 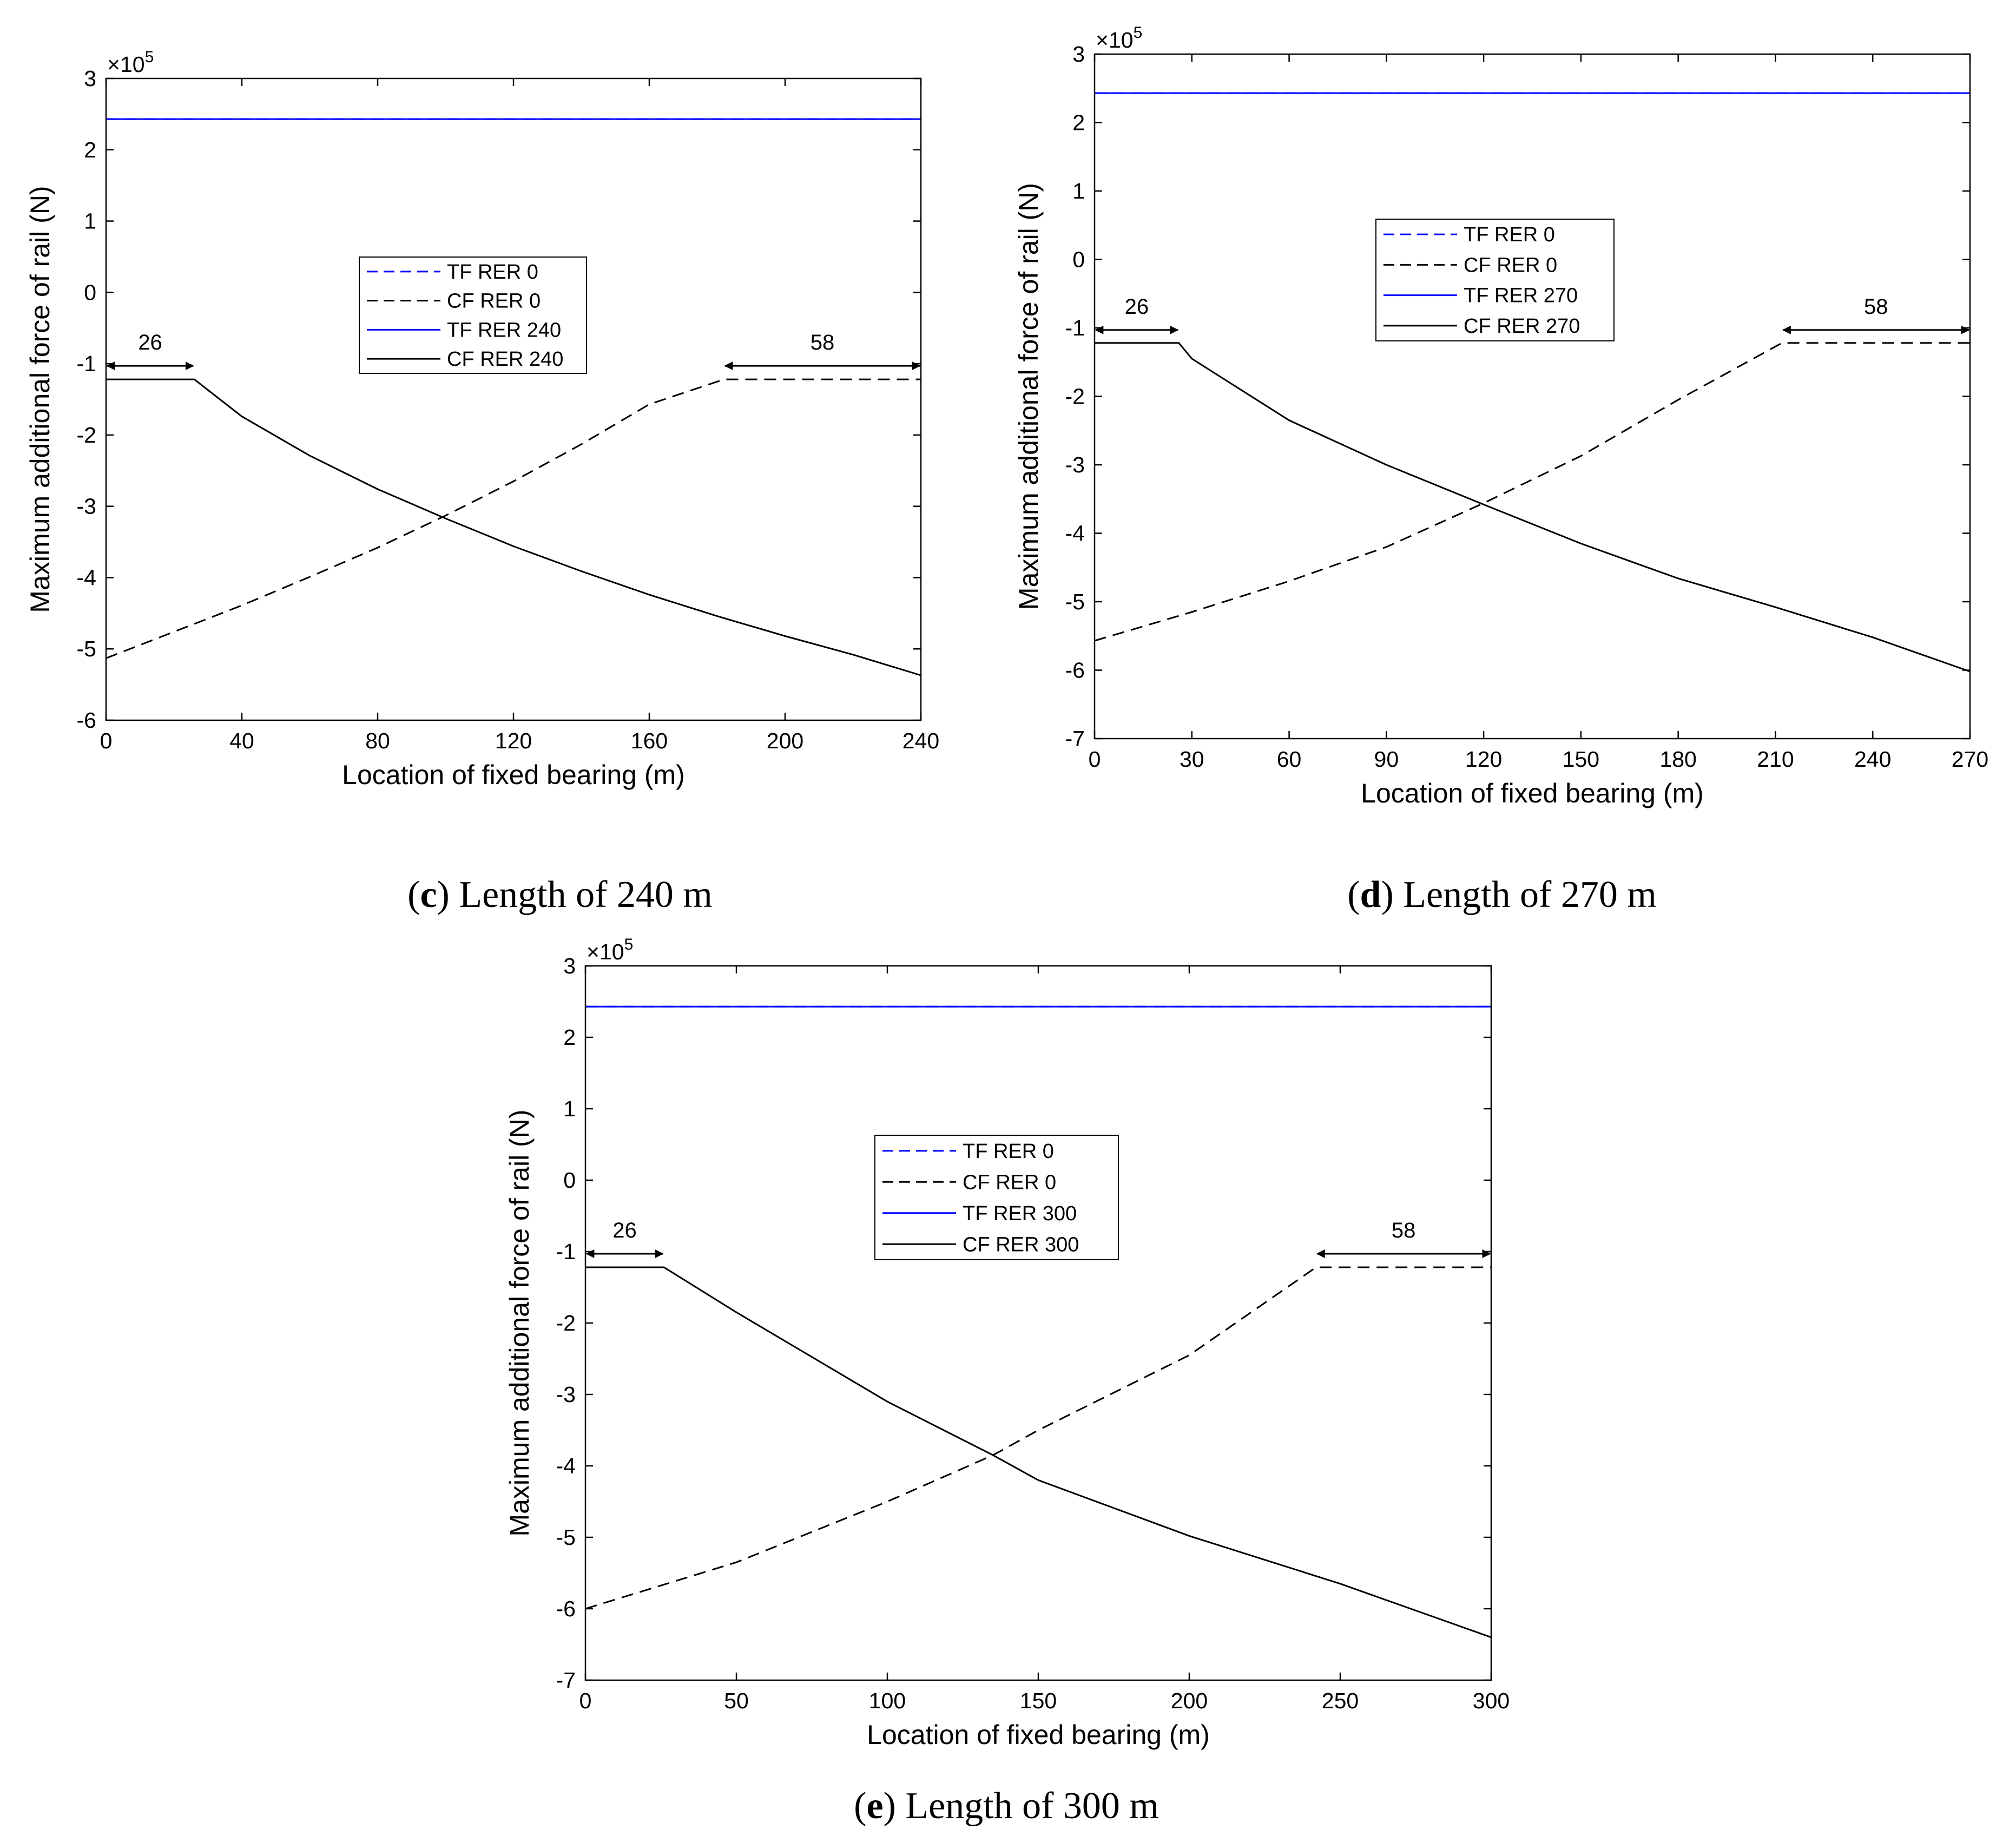 I want to click on panel-d-caption-letter: d, so click(x=1370, y=895).